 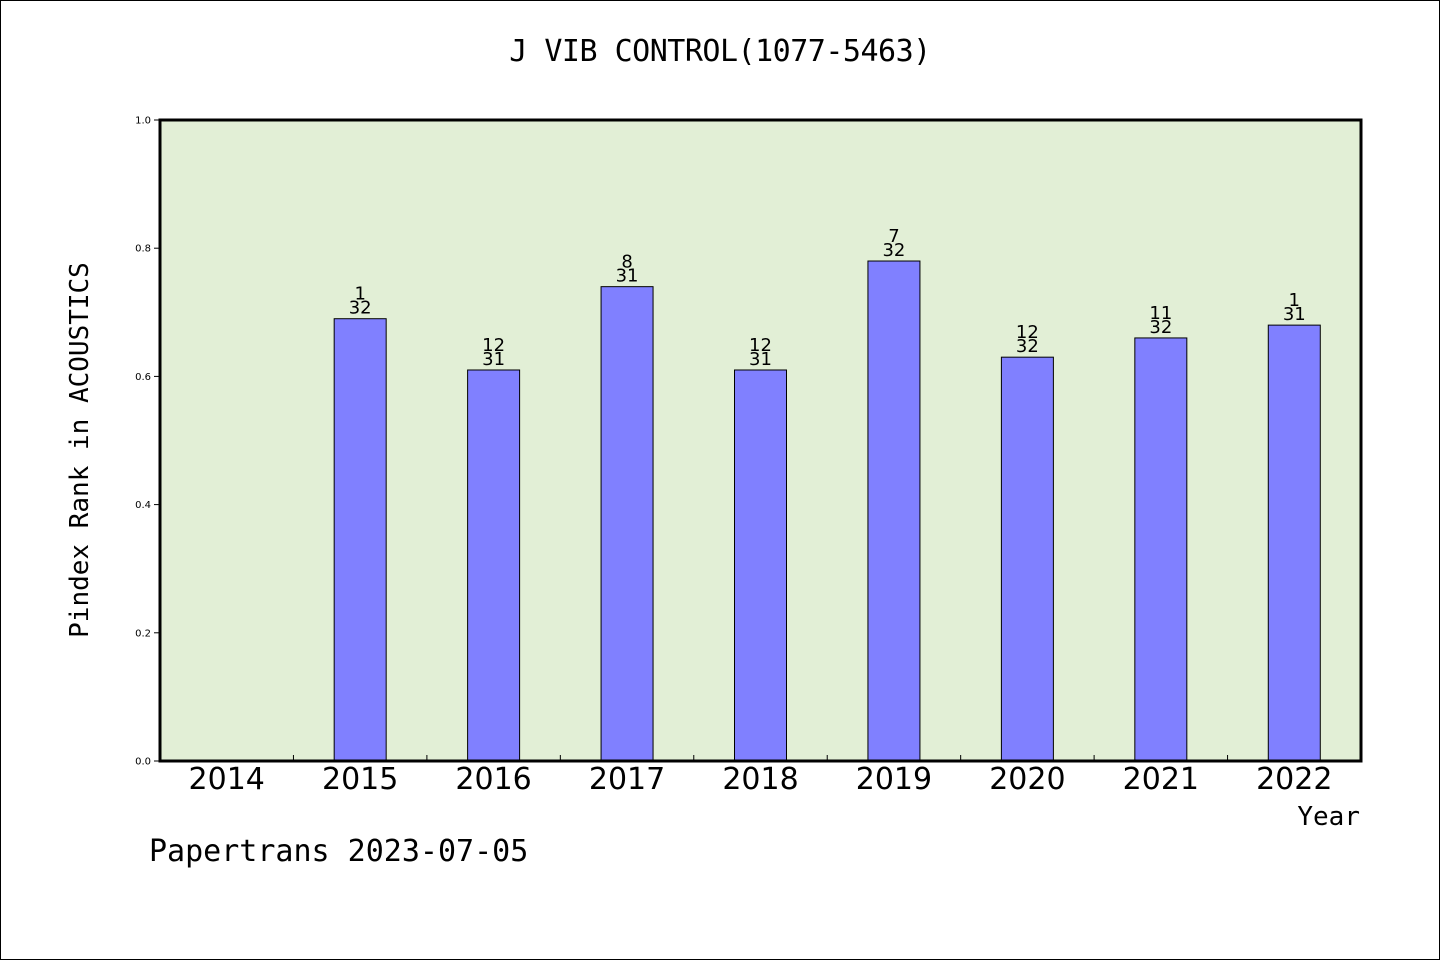 What do you see at coordinates (143, 762) in the screenshot?
I see `y-tick-label: 0.0` at bounding box center [143, 762].